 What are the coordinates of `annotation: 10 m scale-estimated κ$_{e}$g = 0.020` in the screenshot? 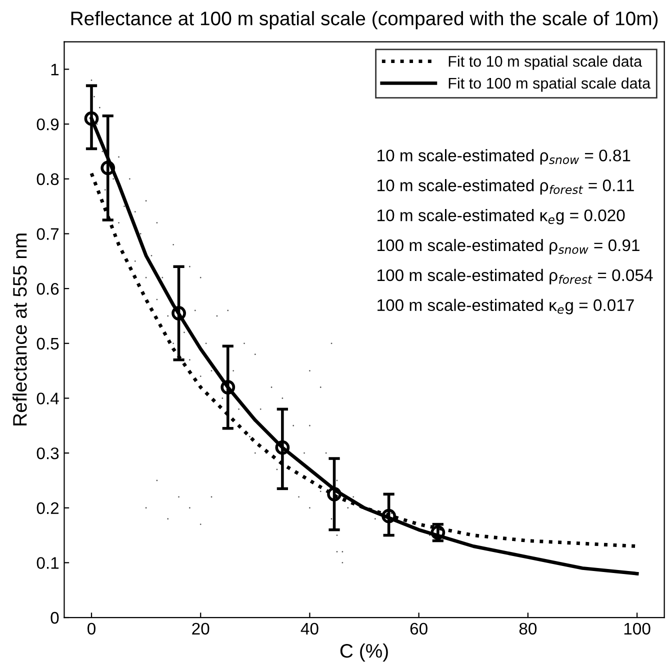 It's located at (501, 217).